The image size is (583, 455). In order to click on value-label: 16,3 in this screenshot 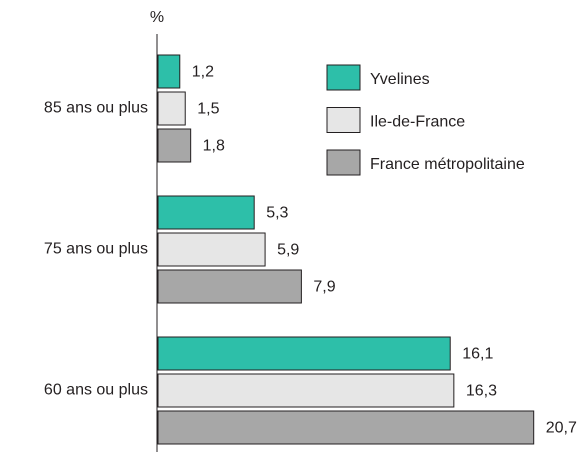, I will do `click(481, 391)`.